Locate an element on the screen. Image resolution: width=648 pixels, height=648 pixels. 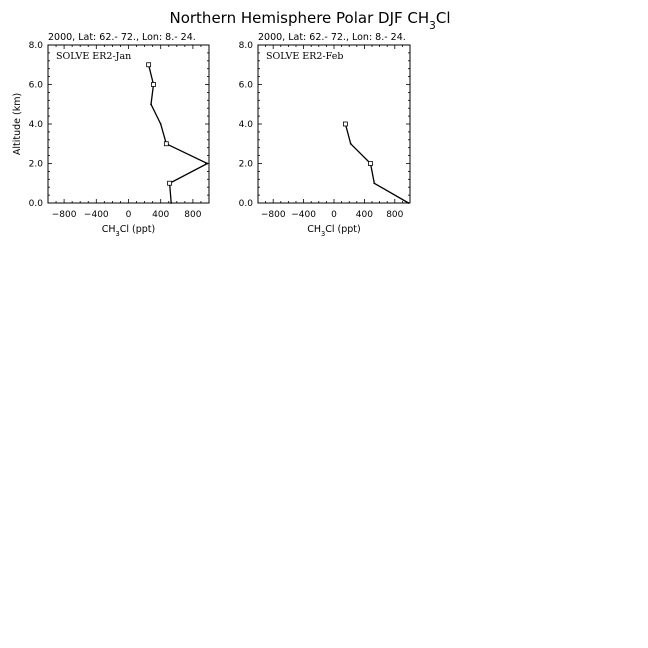
figure-title: Northern Hemisphere Polar DJF CH3Cl is located at coordinates (309, 20).